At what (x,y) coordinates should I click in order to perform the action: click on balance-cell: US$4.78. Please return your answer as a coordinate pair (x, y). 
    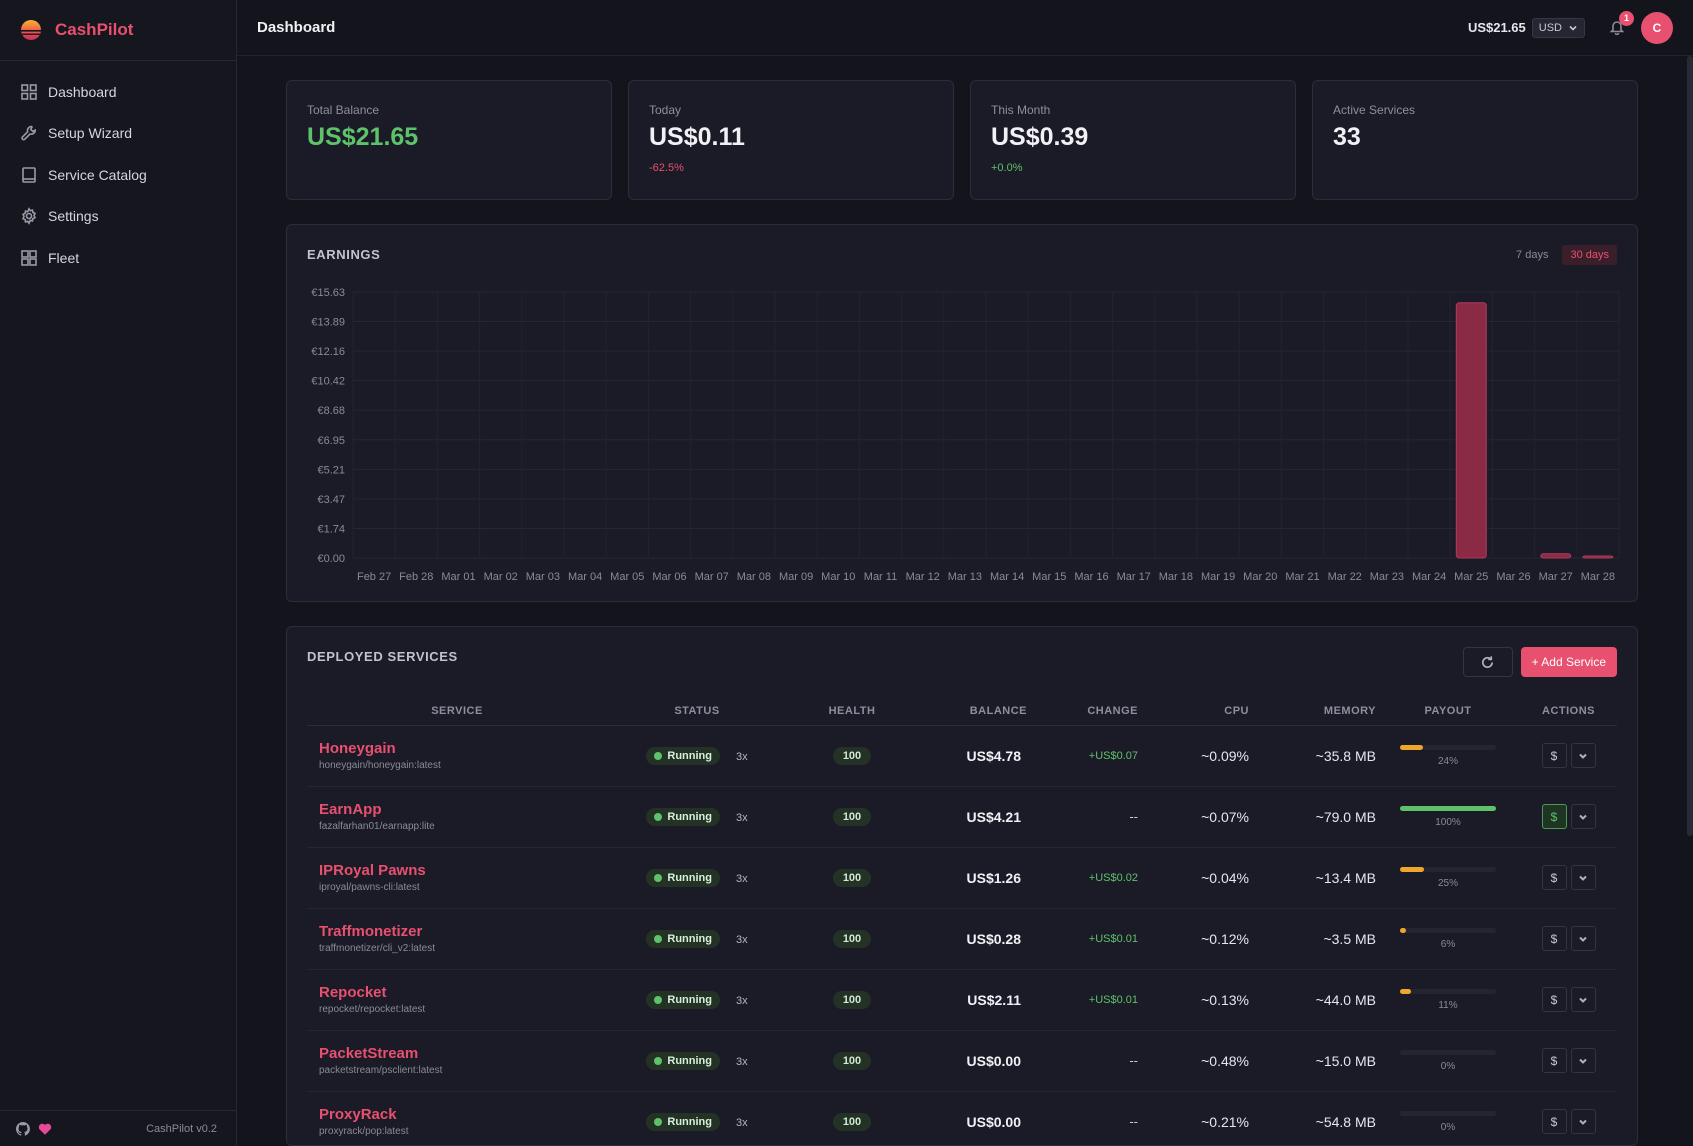
    Looking at the image, I should click on (972, 756).